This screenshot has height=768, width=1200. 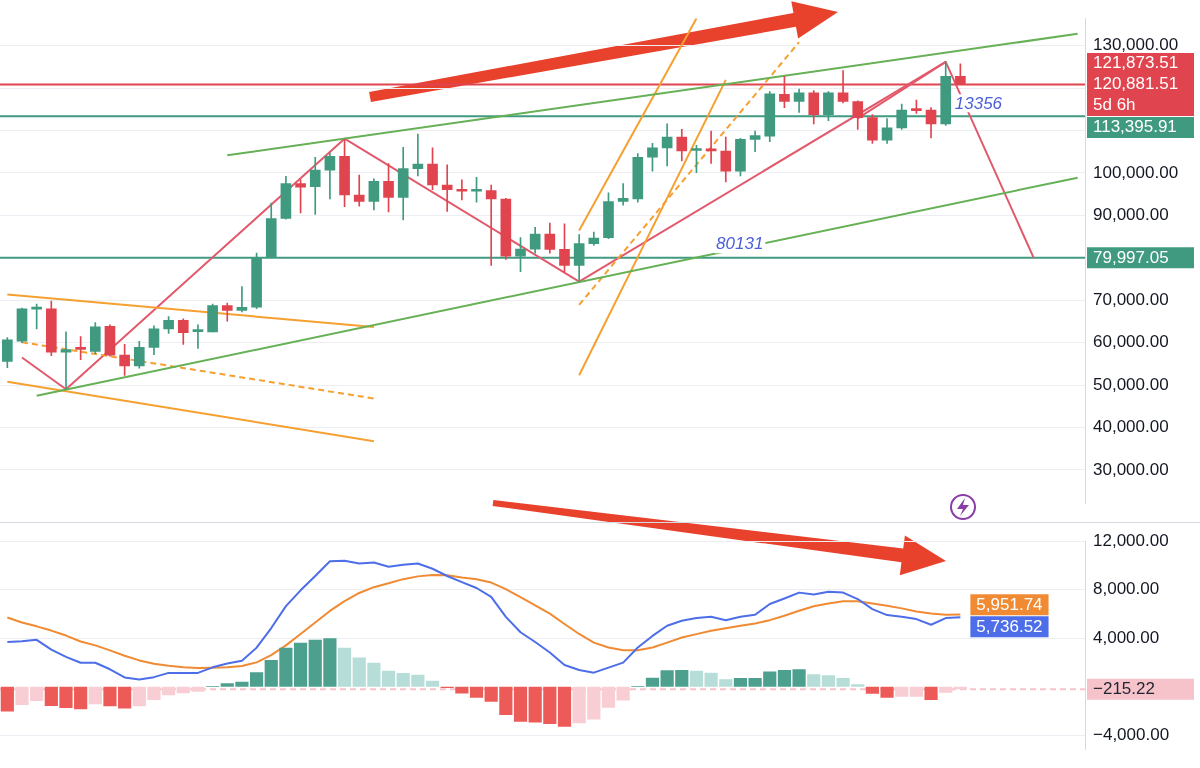 What do you see at coordinates (1009, 626) in the screenshot?
I see `data-label: 5,736.52` at bounding box center [1009, 626].